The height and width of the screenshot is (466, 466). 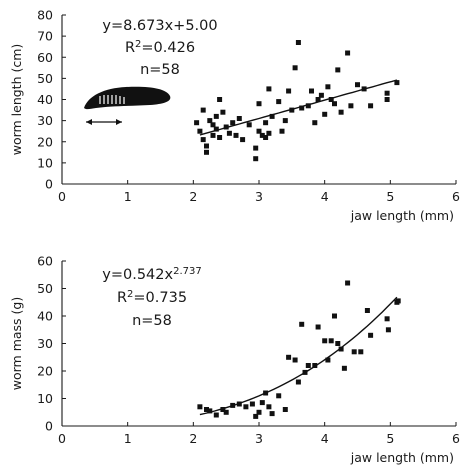 What do you see at coordinates (45, 15) in the screenshot?
I see `y-tick-label: 80` at bounding box center [45, 15].